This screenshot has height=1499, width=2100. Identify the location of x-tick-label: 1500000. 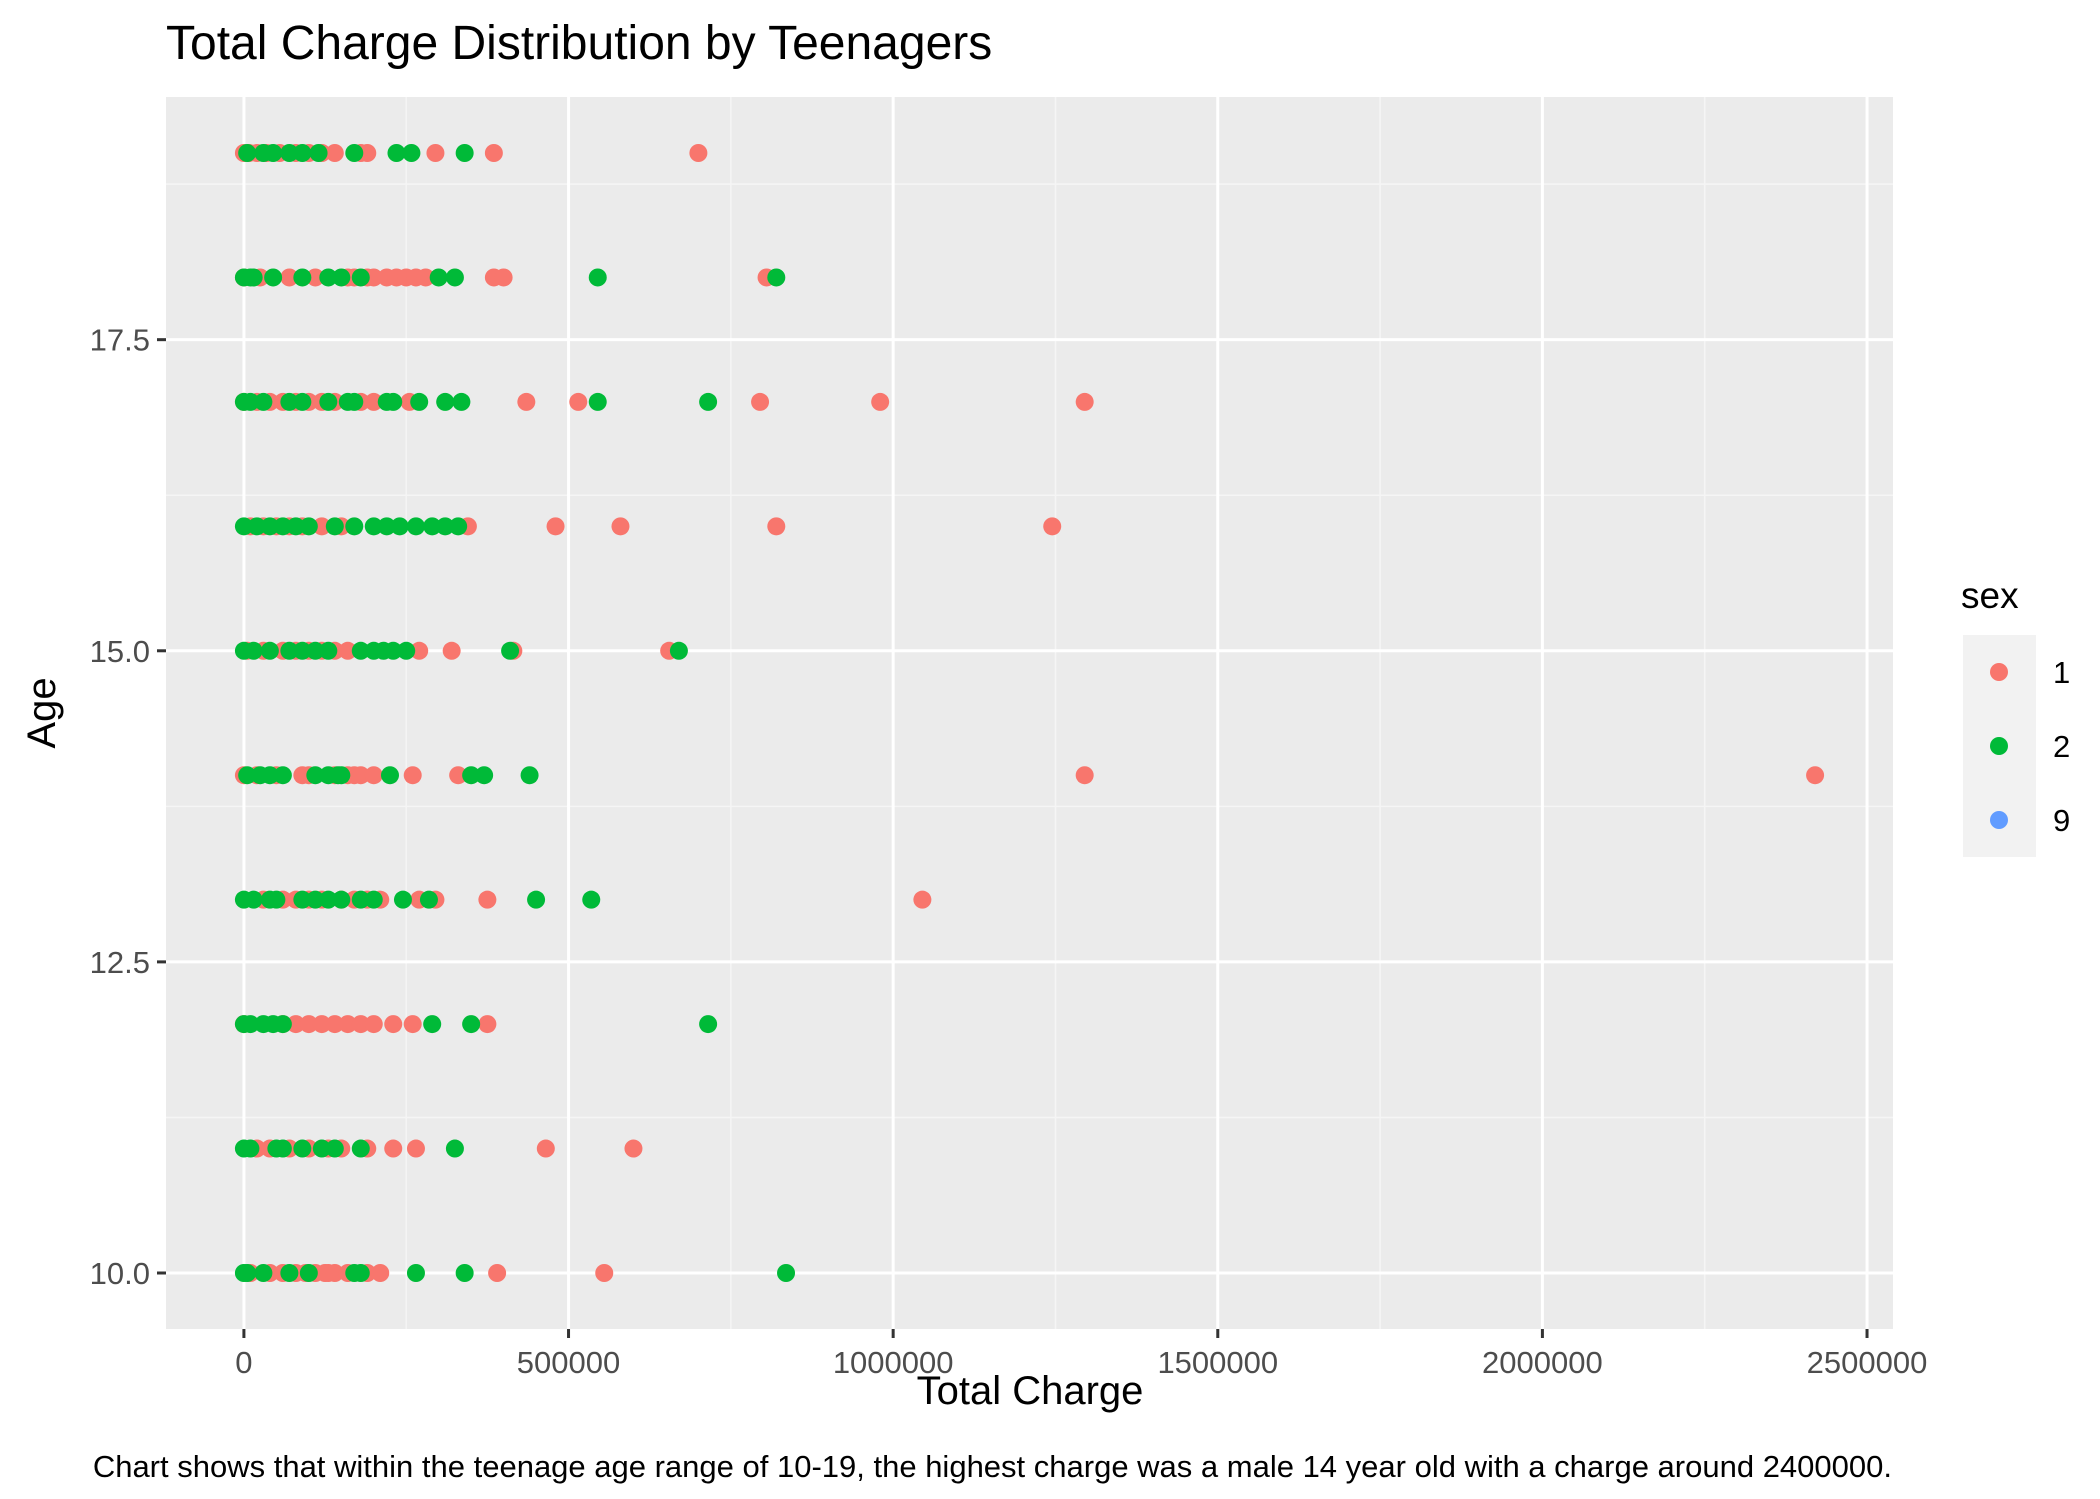
(1217, 1362).